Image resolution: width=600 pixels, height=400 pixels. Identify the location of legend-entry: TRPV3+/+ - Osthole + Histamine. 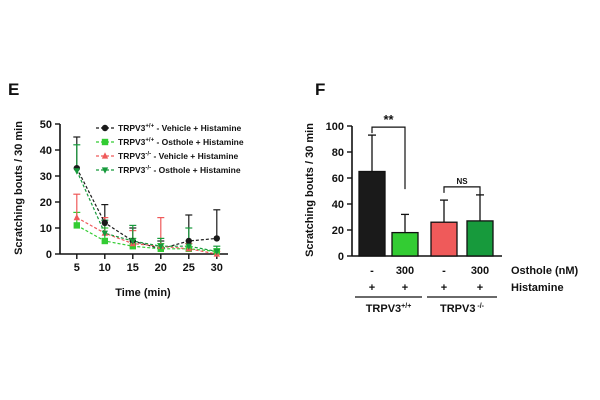
(181, 142).